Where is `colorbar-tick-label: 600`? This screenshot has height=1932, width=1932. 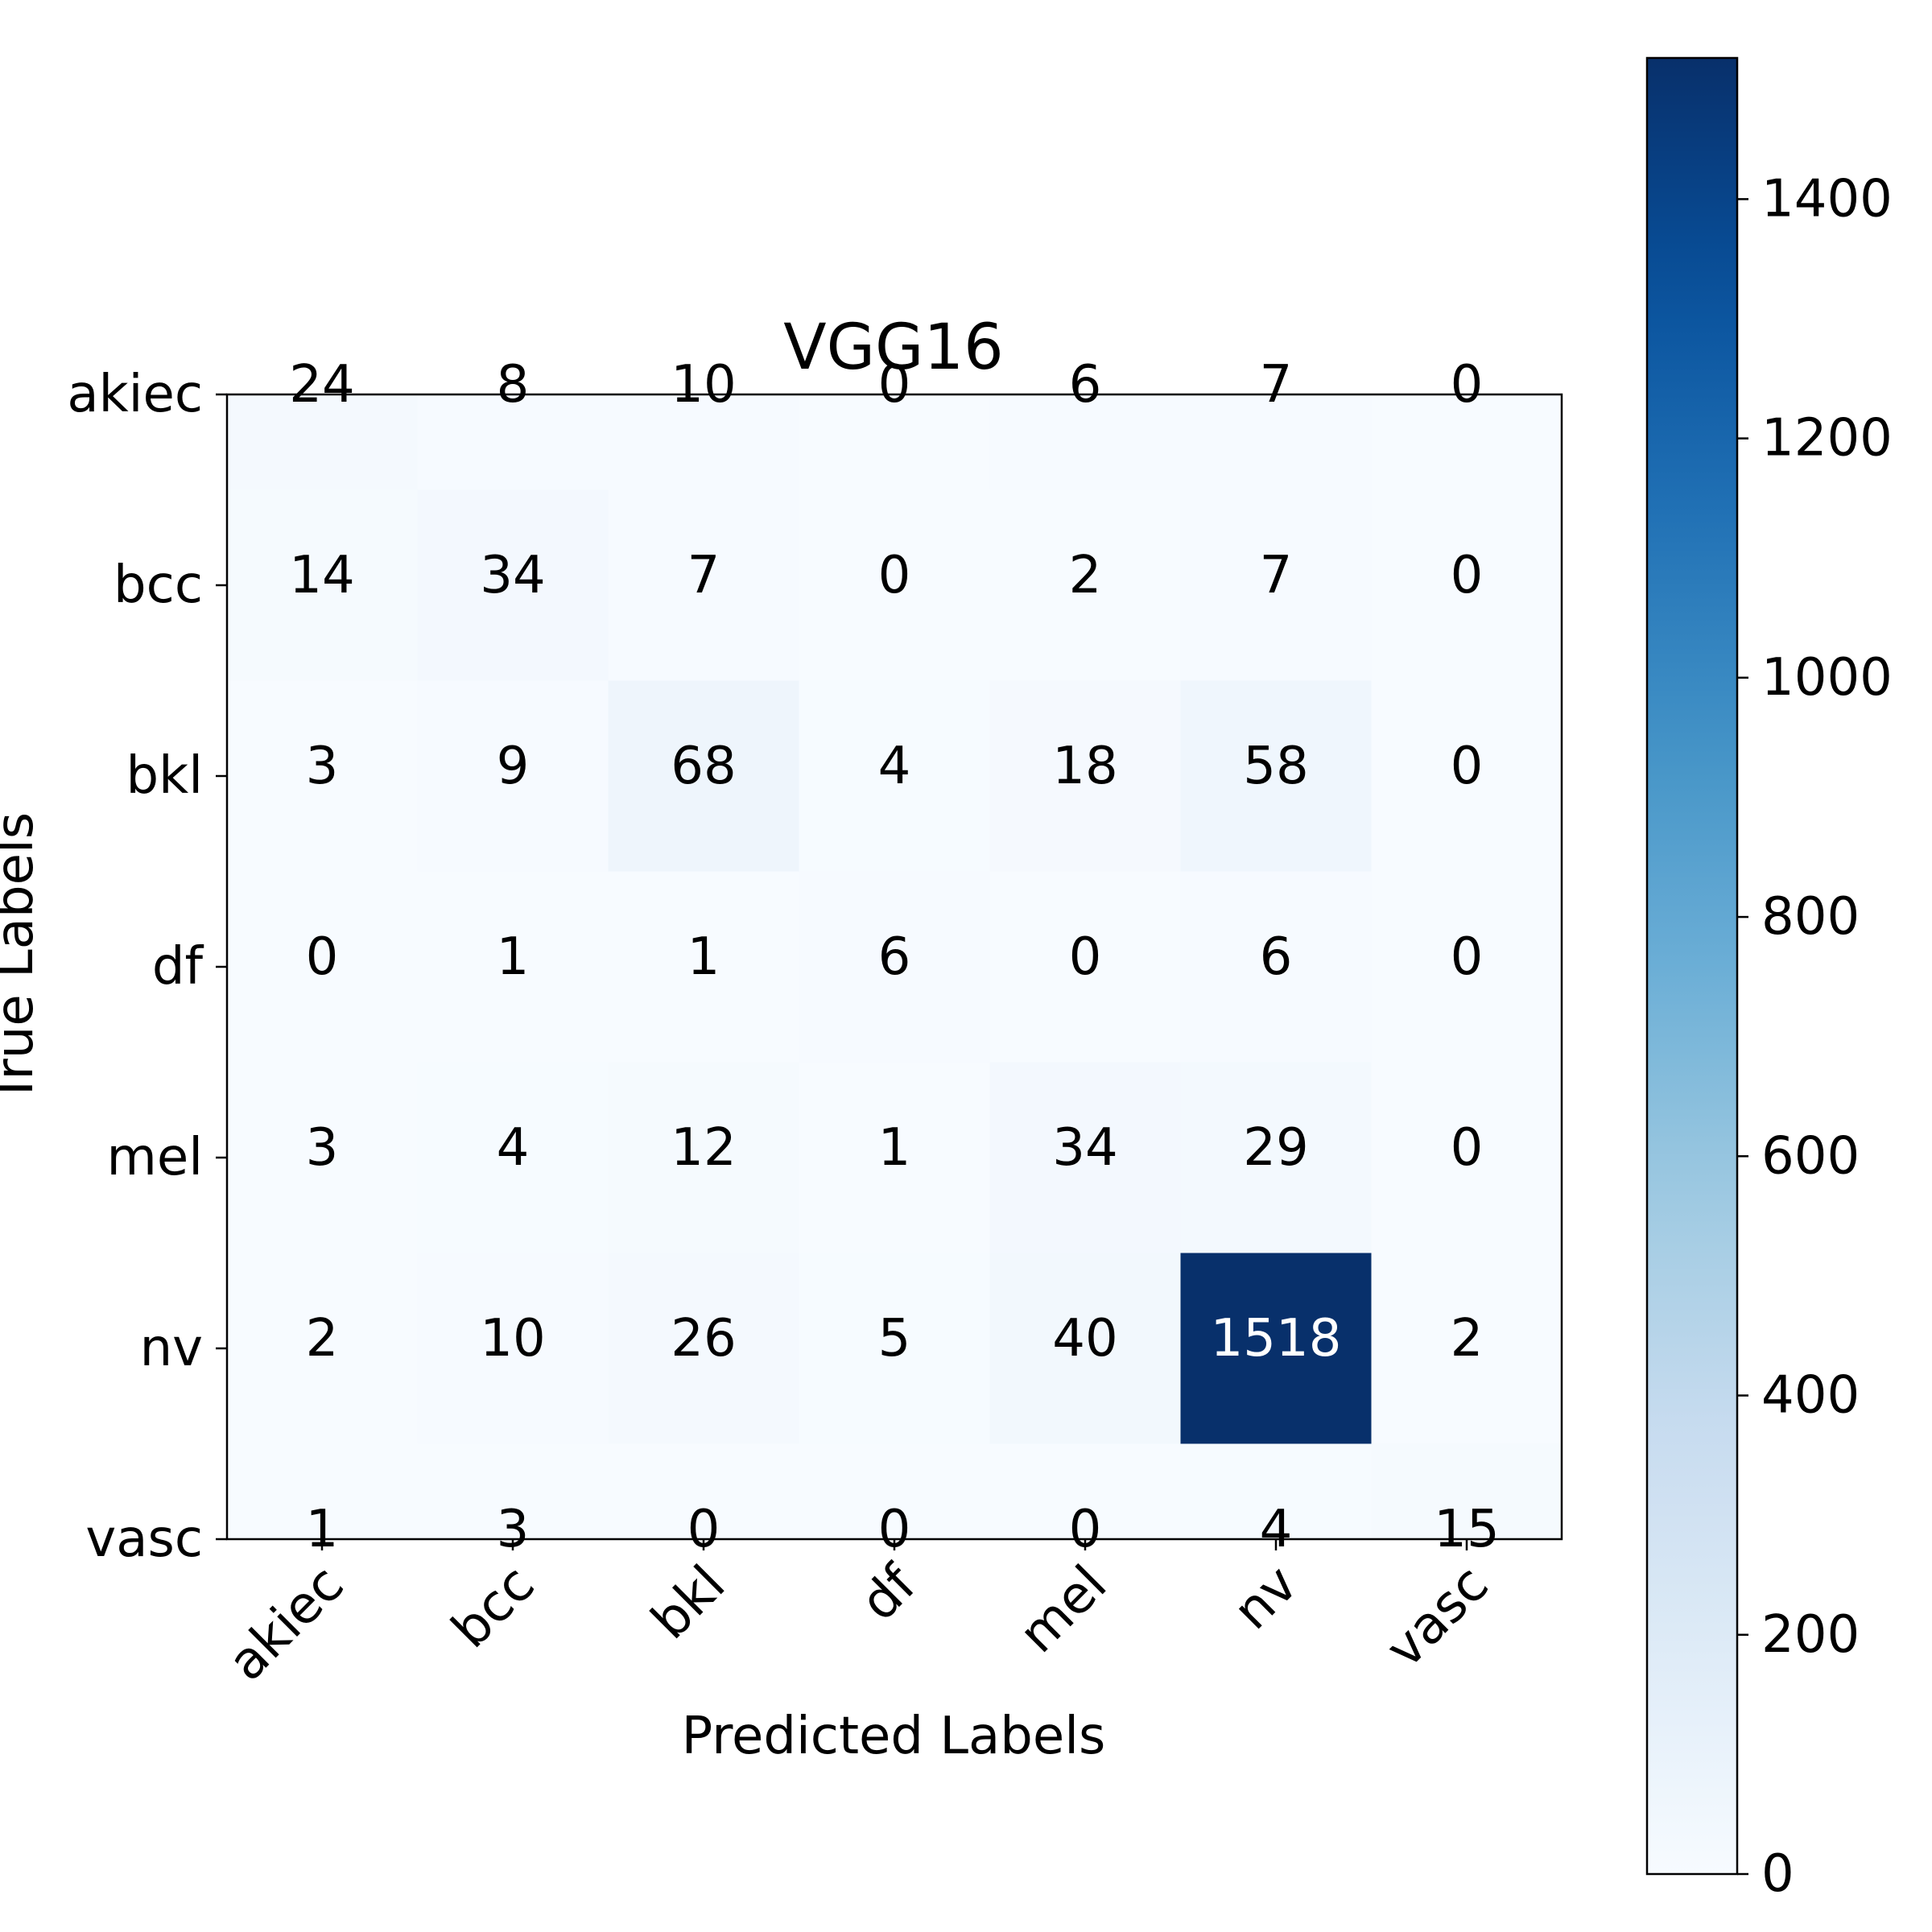 colorbar-tick-label: 600 is located at coordinates (1810, 1156).